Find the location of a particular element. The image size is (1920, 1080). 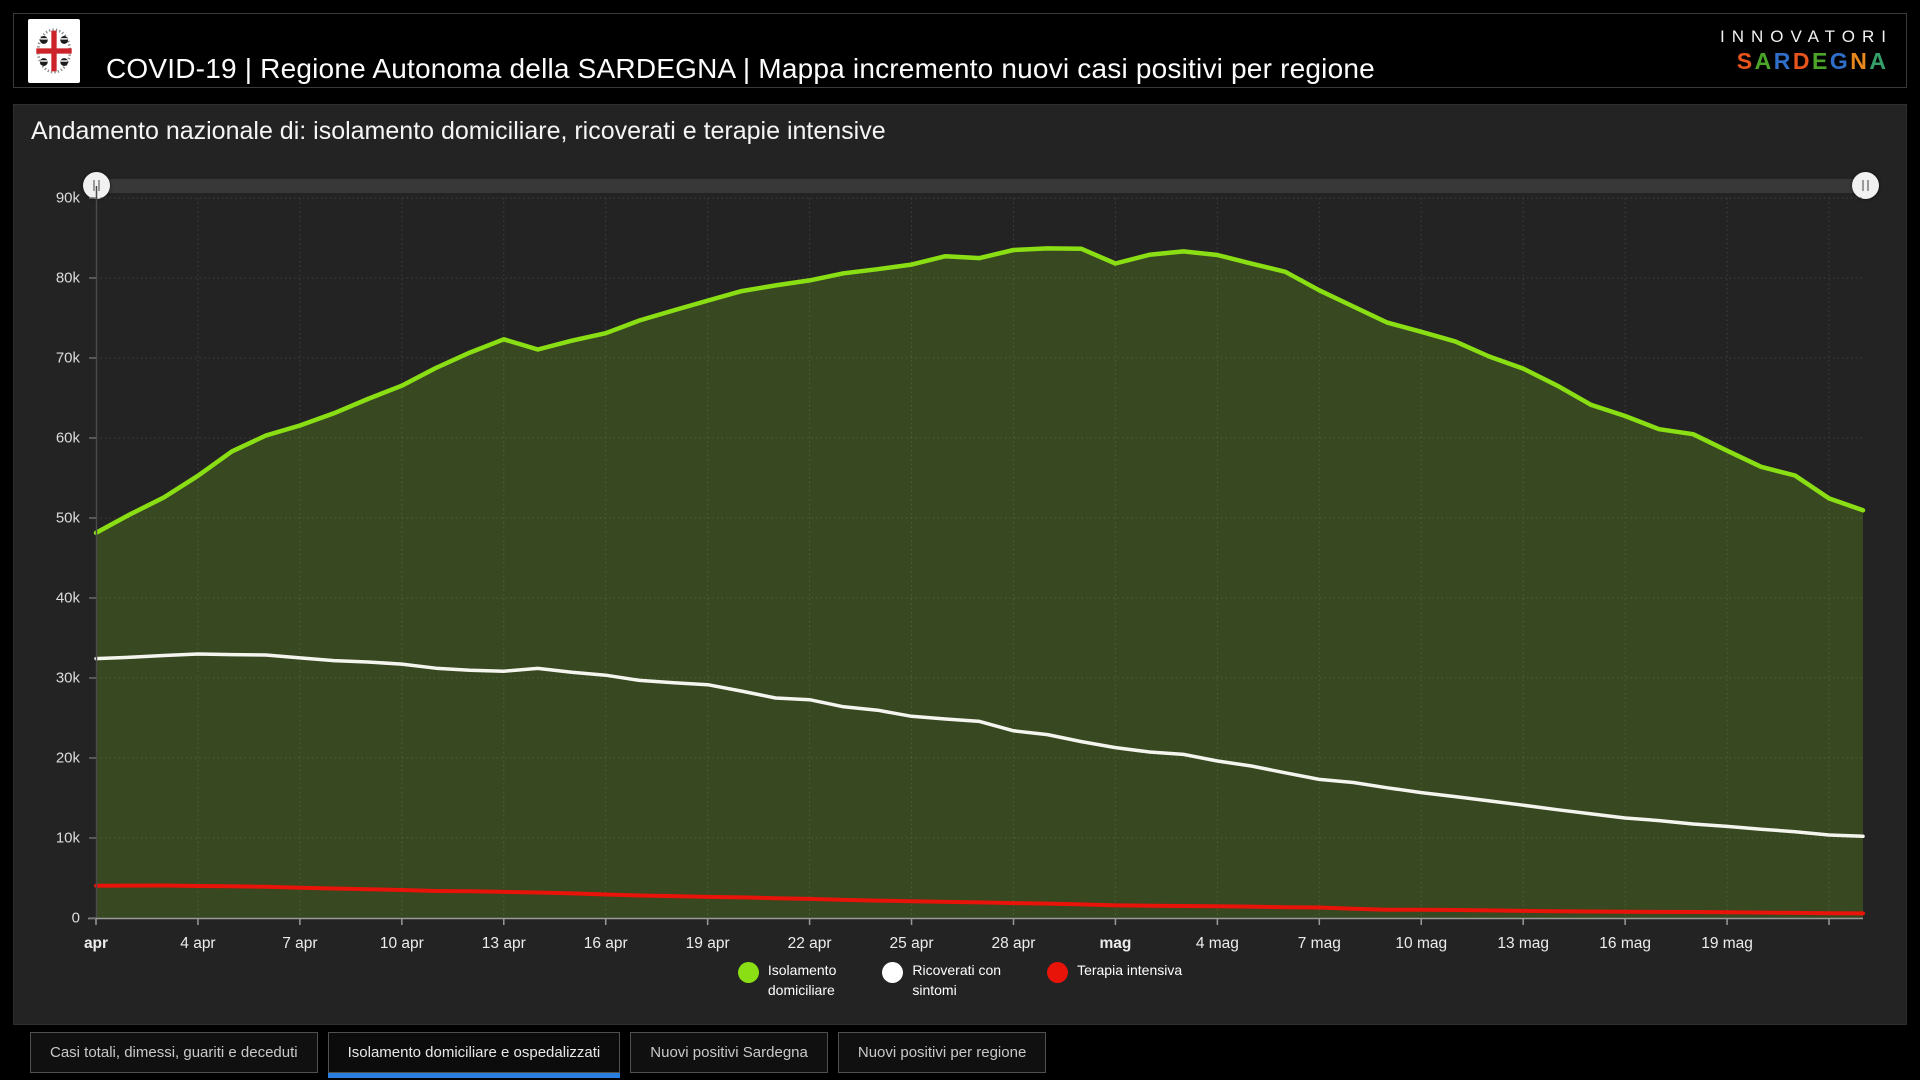

legend-item-terapia-intensiva: Terapia intensiva is located at coordinates (1114, 972).